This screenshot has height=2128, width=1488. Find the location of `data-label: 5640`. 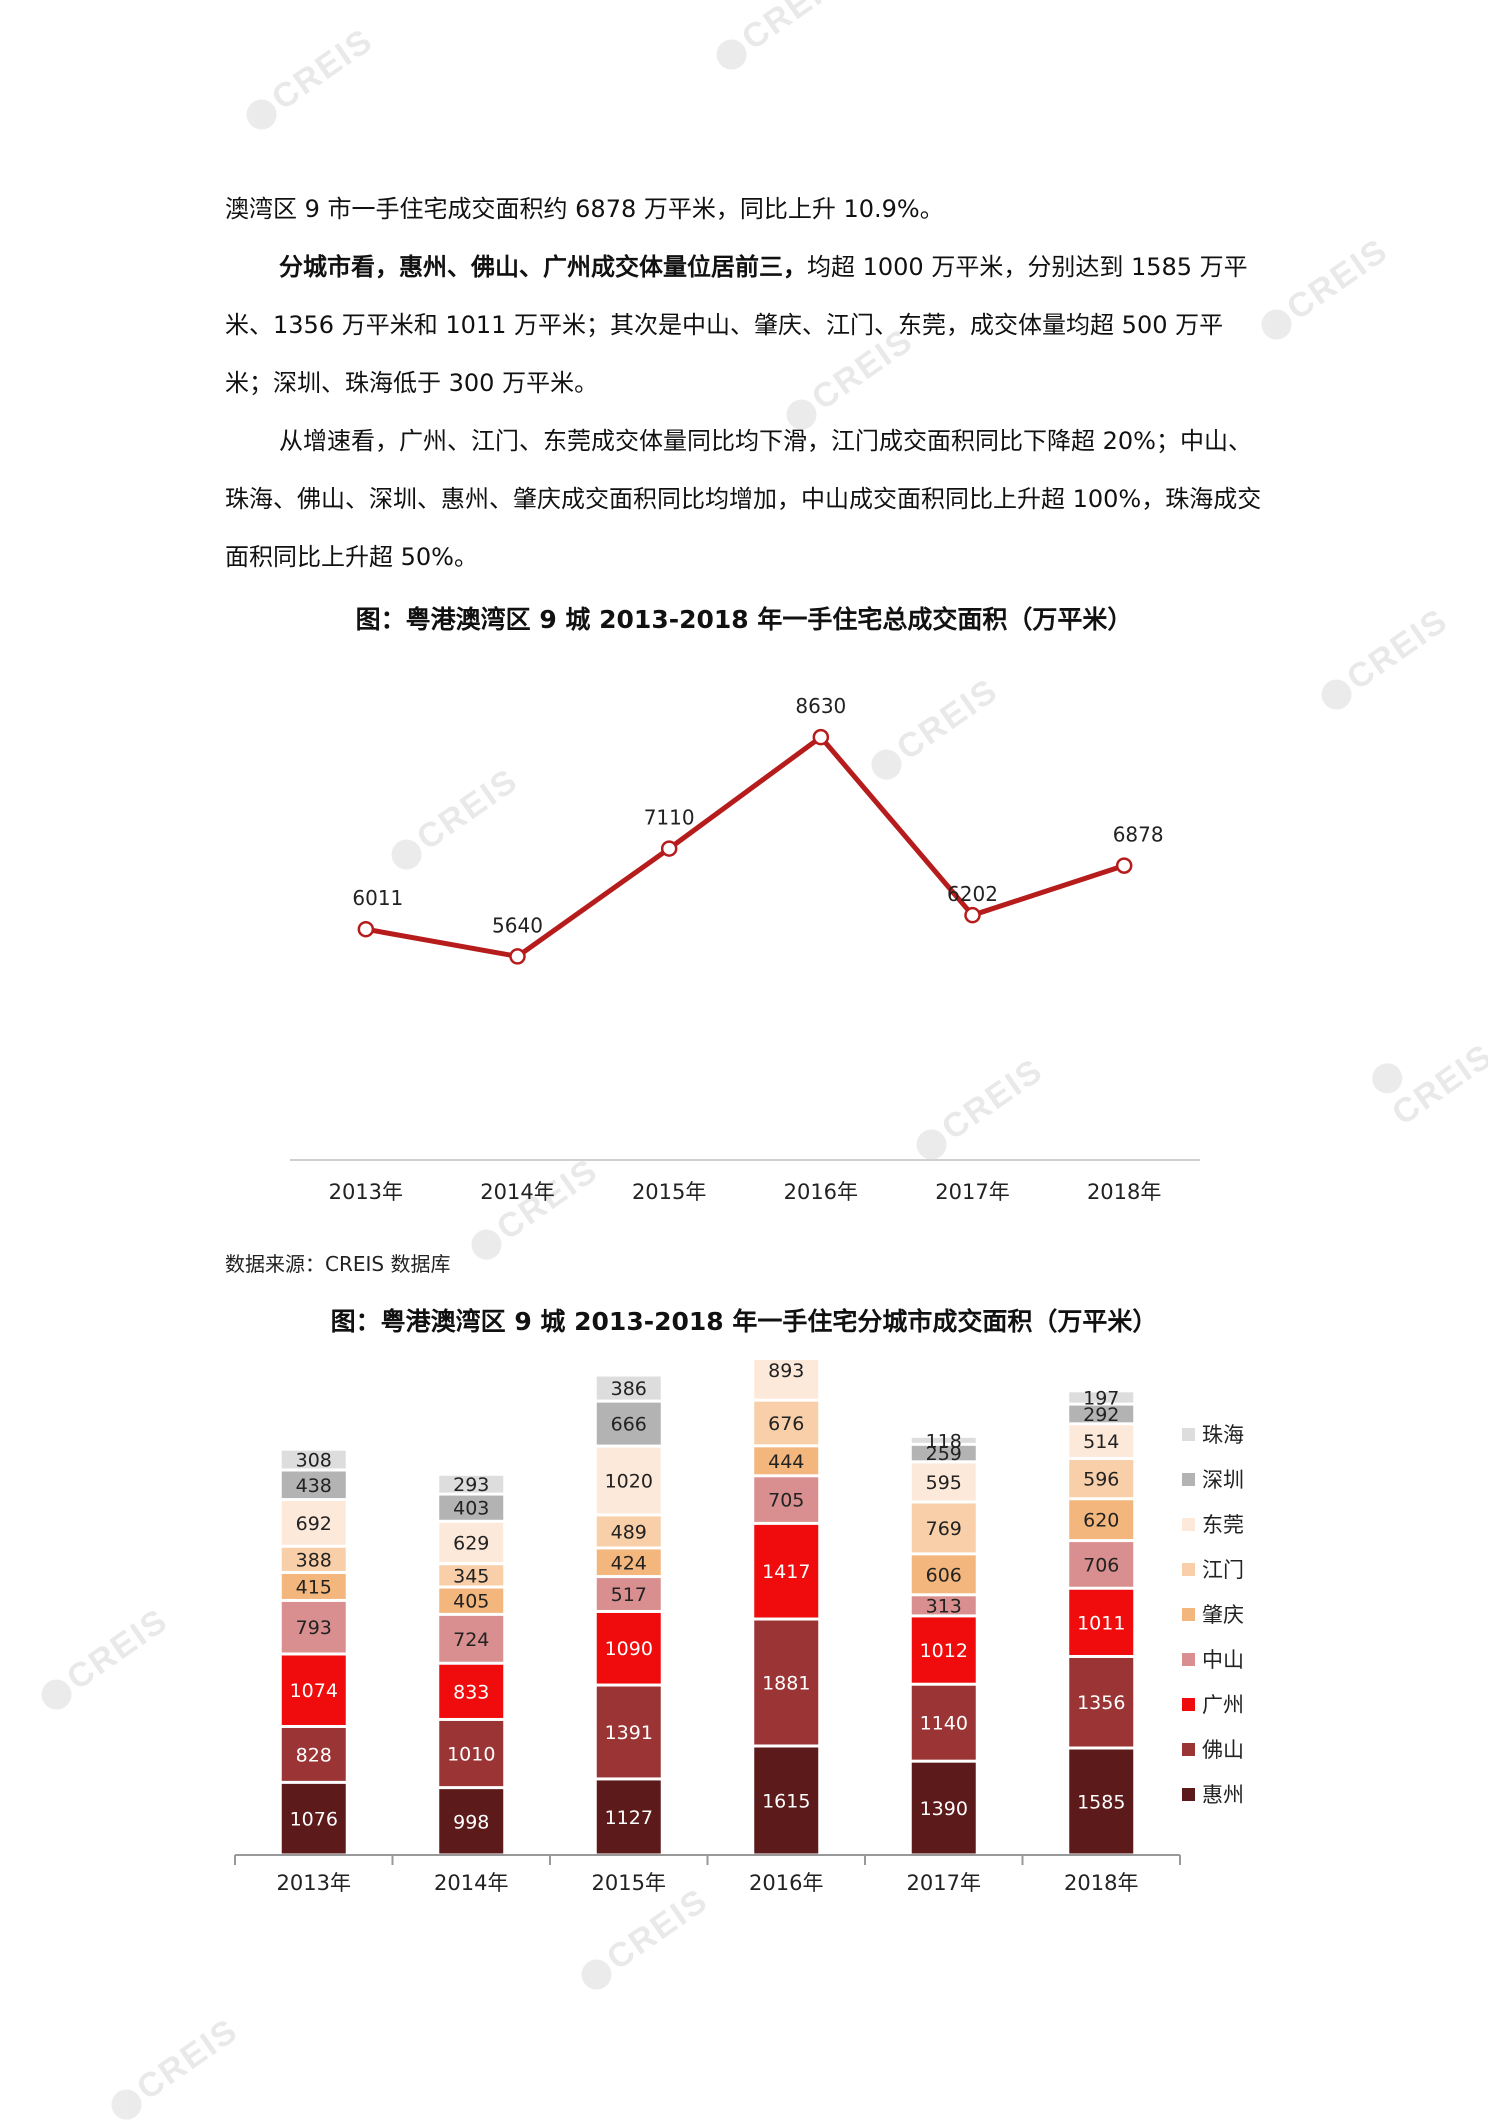

data-label: 5640 is located at coordinates (517, 925).